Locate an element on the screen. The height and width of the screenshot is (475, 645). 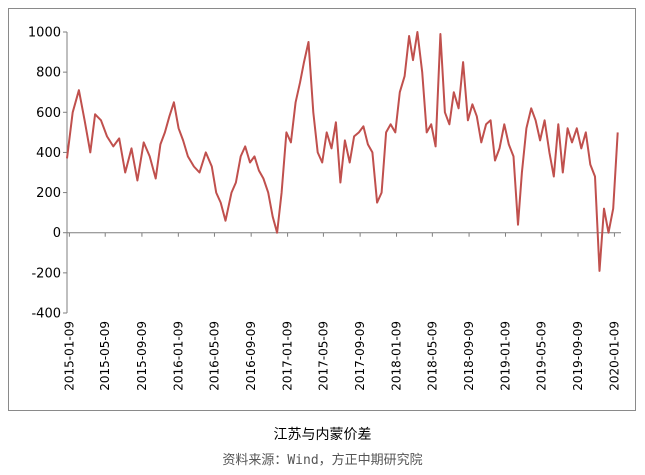
x-tick-label: 2016-09-09 is located at coordinates (251, 356).